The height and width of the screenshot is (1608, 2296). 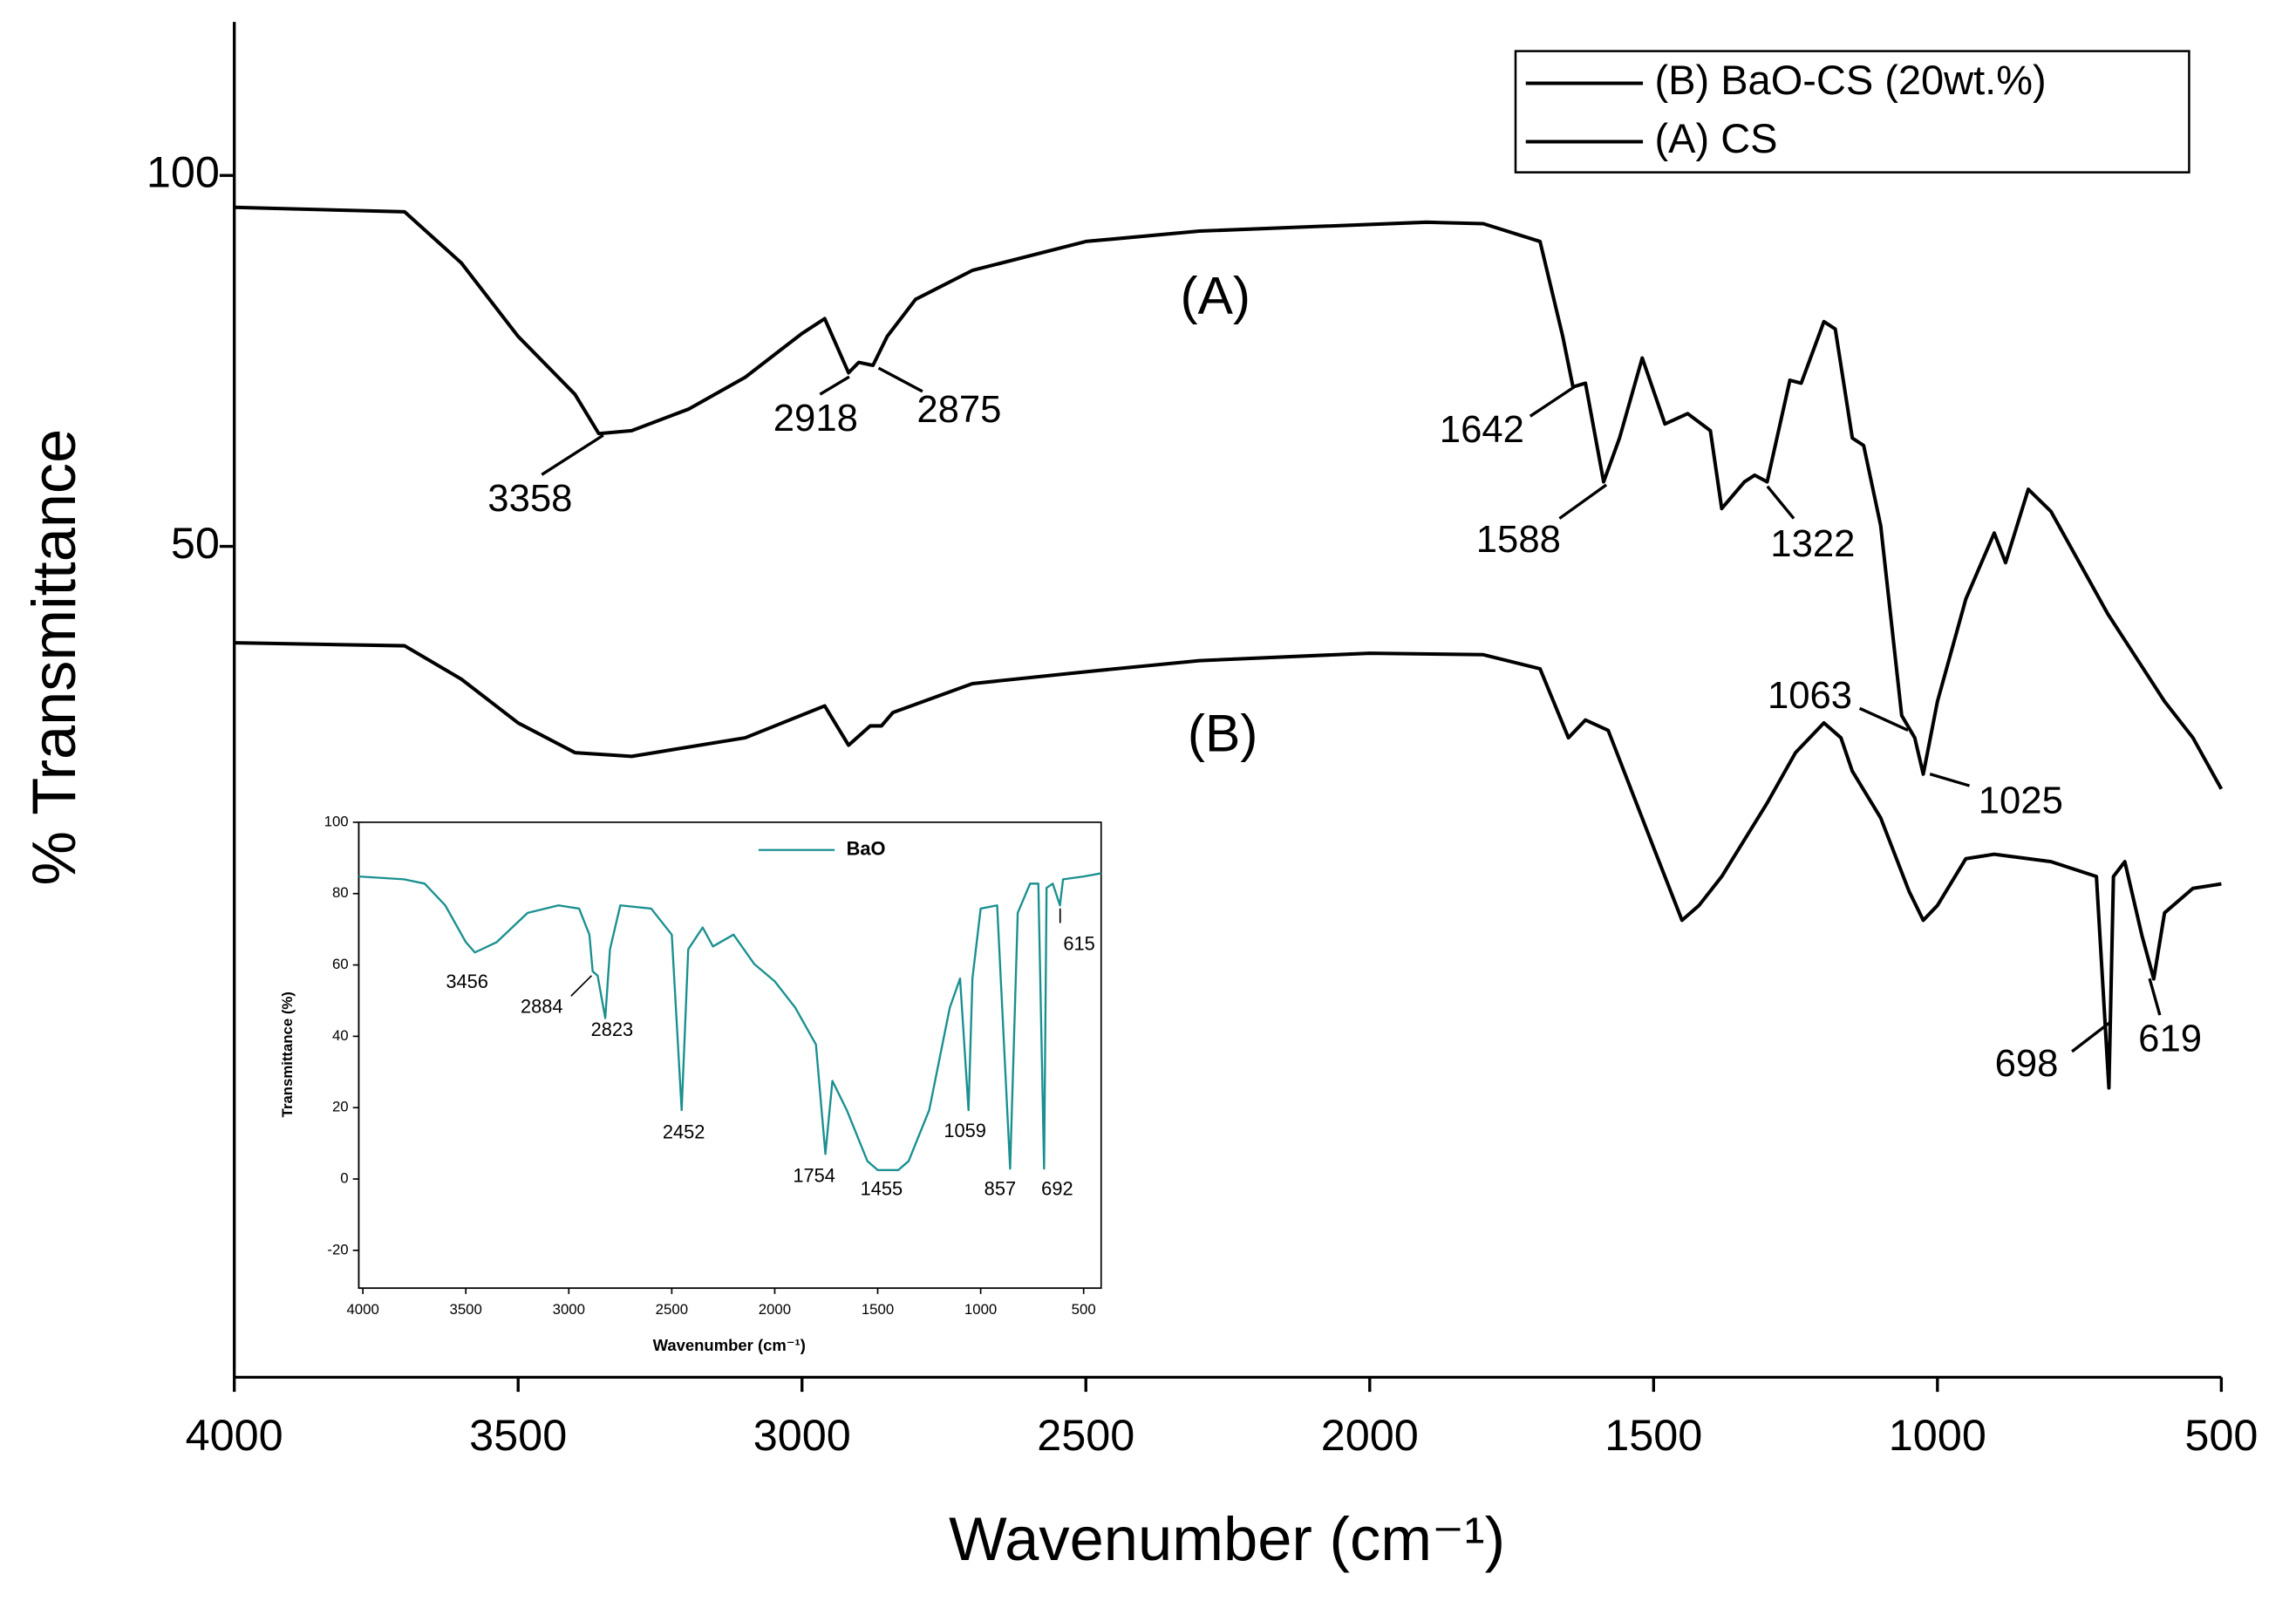 I want to click on peak-annotation: 857, so click(x=1000, y=1189).